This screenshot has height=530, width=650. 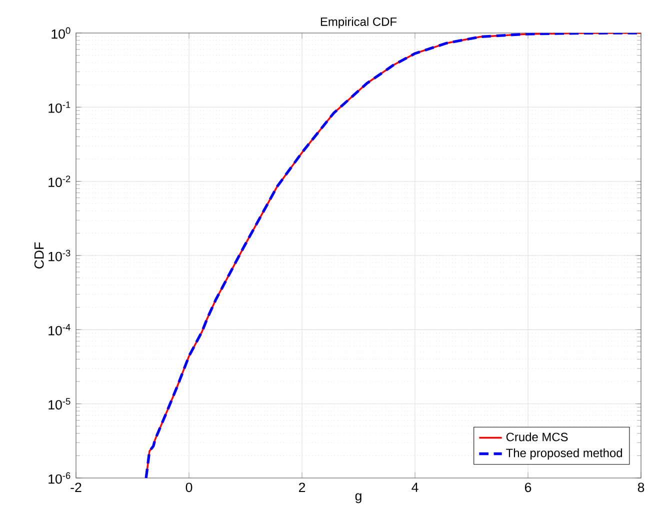 I want to click on y-tick-label: 10$^{-5}$, so click(x=59, y=404).